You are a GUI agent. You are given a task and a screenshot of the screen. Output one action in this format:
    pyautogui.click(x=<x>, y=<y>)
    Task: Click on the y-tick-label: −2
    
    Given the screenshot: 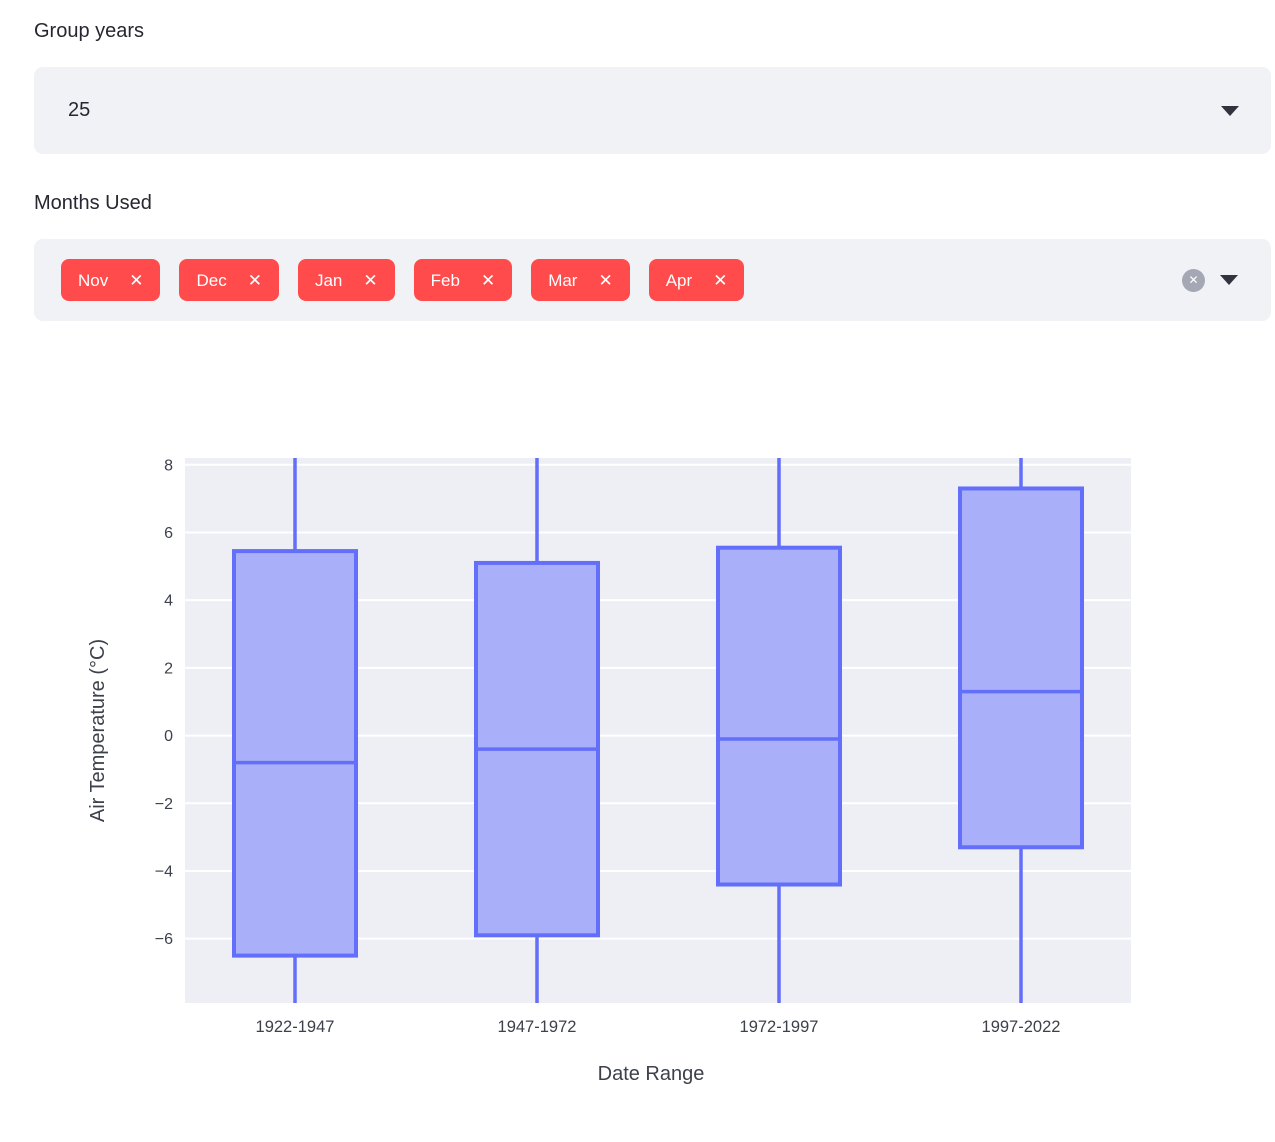 What is the action you would take?
    pyautogui.click(x=164, y=804)
    